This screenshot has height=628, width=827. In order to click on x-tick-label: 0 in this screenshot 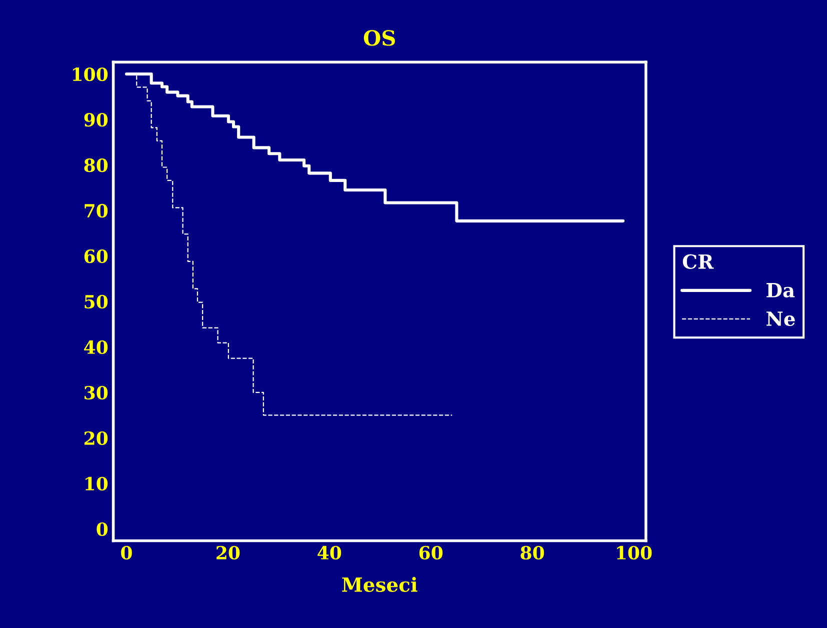, I will do `click(126, 553)`.